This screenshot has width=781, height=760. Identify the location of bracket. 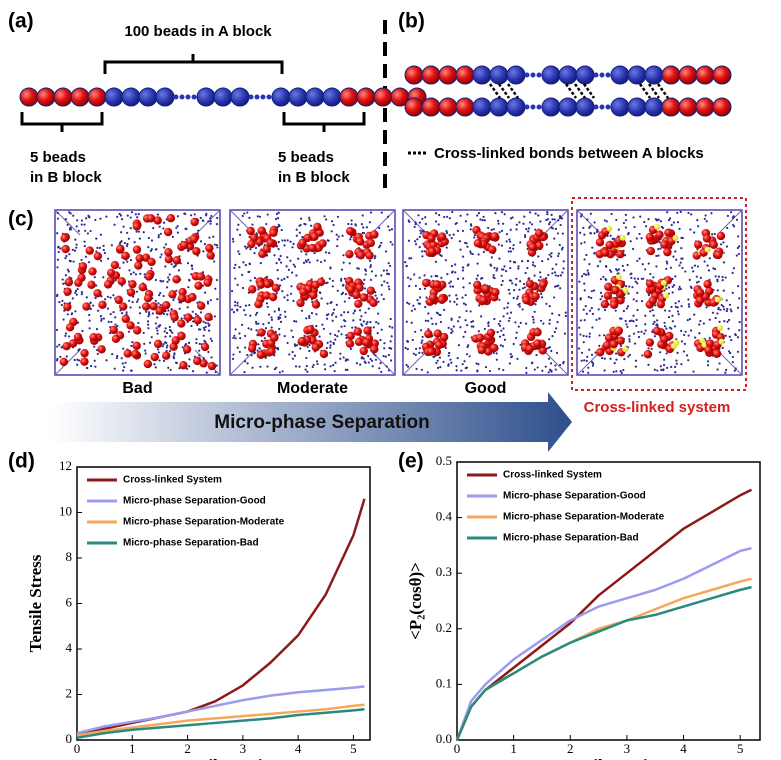
(324, 122).